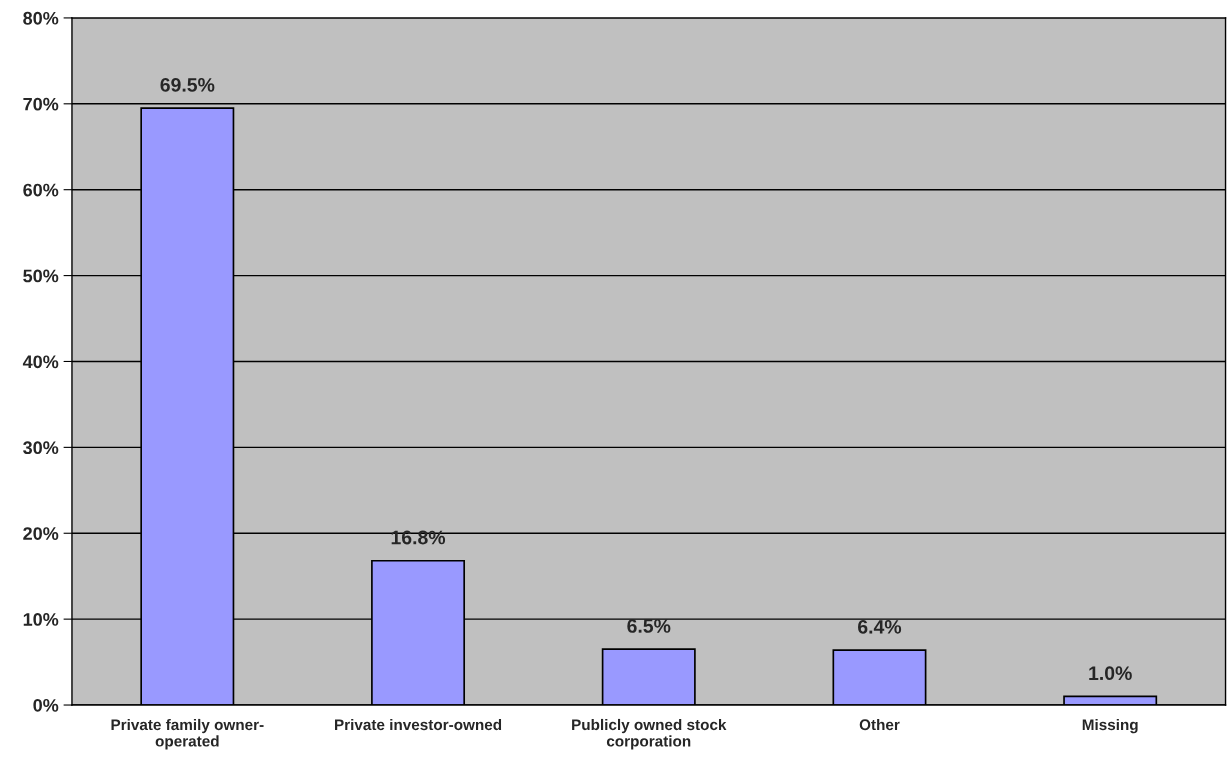 This screenshot has width=1228, height=766. Describe the element at coordinates (649, 734) in the screenshot. I see `x-tick-label: Publicly owned stock corporation` at that location.